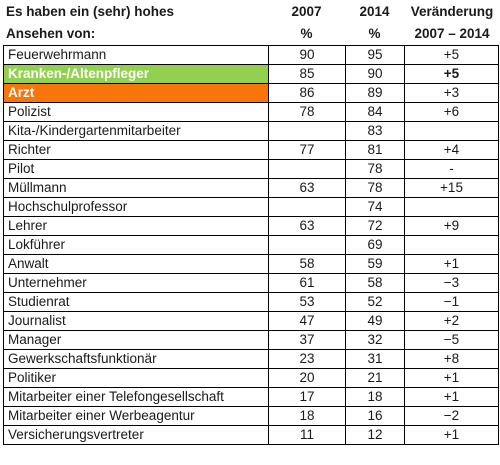  What do you see at coordinates (136, 283) in the screenshot?
I see `profession-cell: Unternehmer` at bounding box center [136, 283].